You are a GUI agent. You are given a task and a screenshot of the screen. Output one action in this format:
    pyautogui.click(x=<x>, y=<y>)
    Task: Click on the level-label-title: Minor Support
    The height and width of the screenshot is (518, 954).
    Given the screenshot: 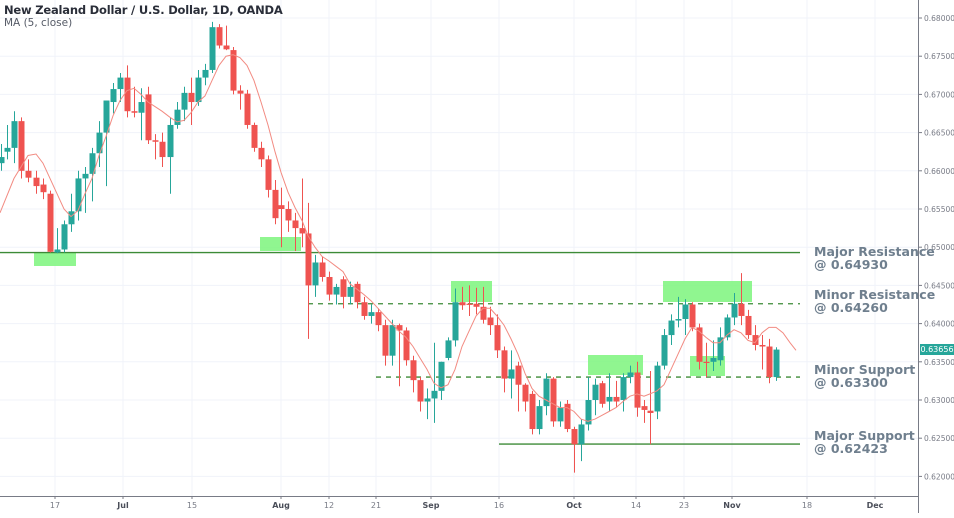 What is the action you would take?
    pyautogui.click(x=865, y=369)
    